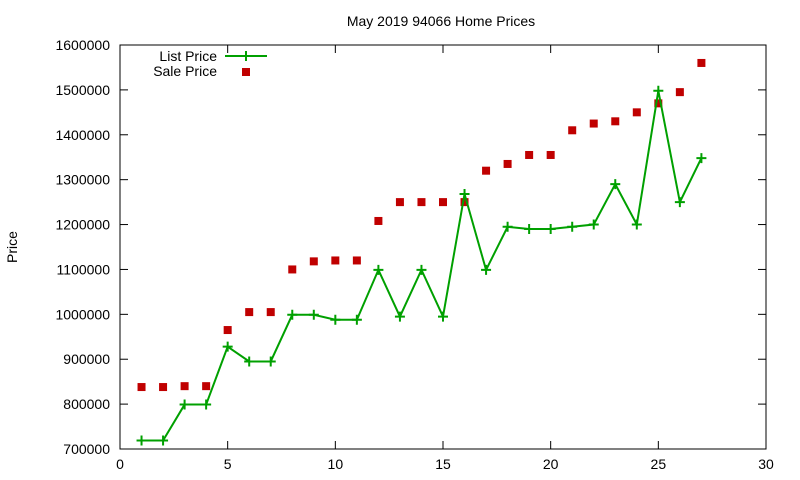 The height and width of the screenshot is (480, 800). I want to click on x-tick-label: 25, so click(659, 464).